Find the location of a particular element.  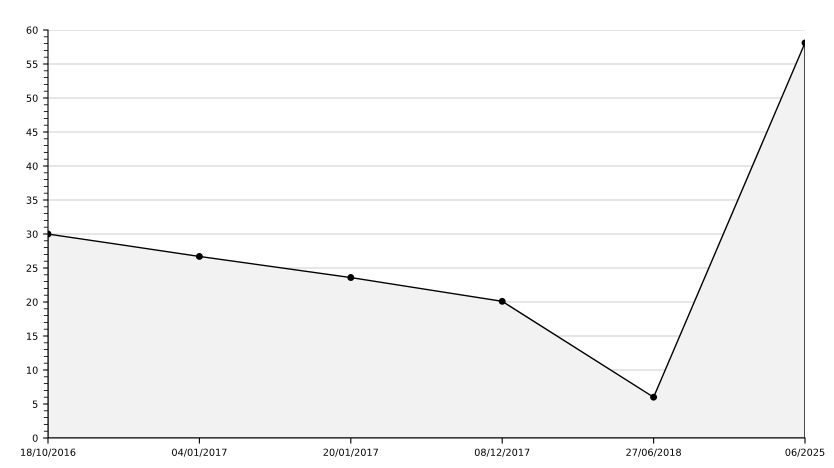

y-tick-label: 5 is located at coordinates (35, 404).